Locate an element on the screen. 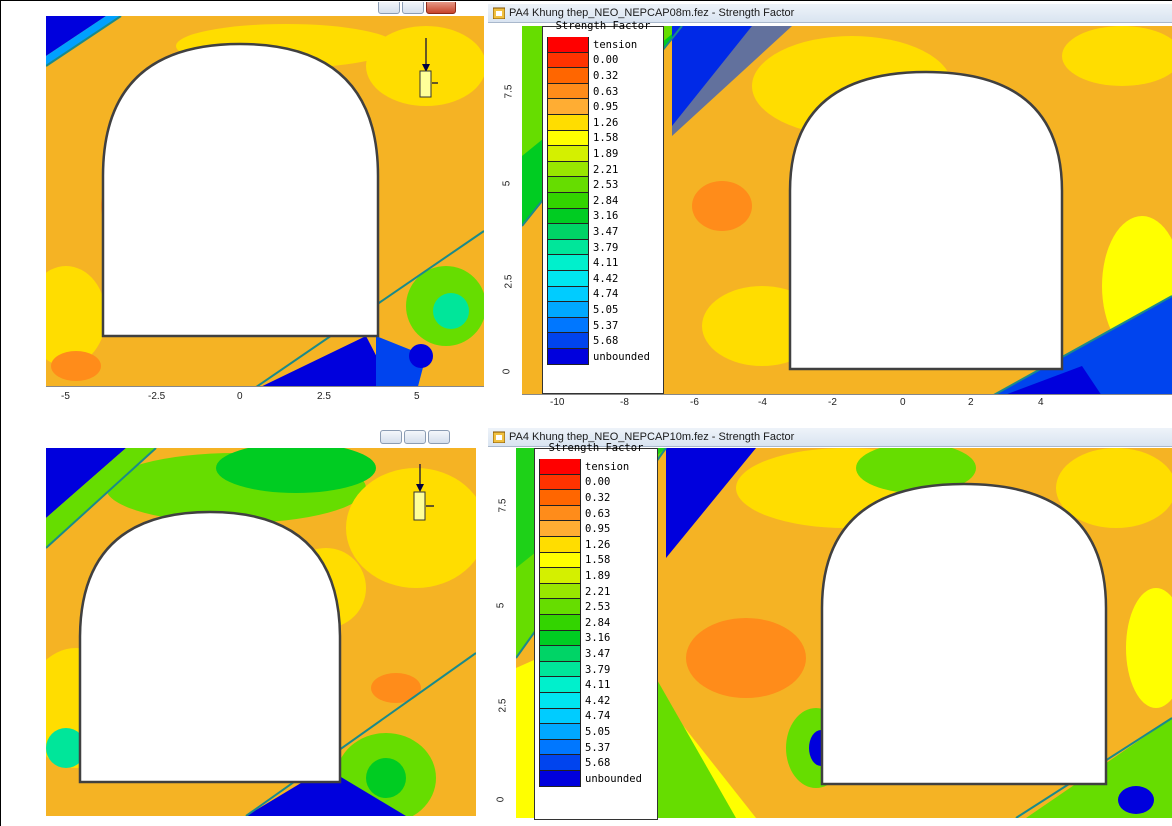 The height and width of the screenshot is (826, 1172). legend-entry: 5.37 is located at coordinates (582, 325).